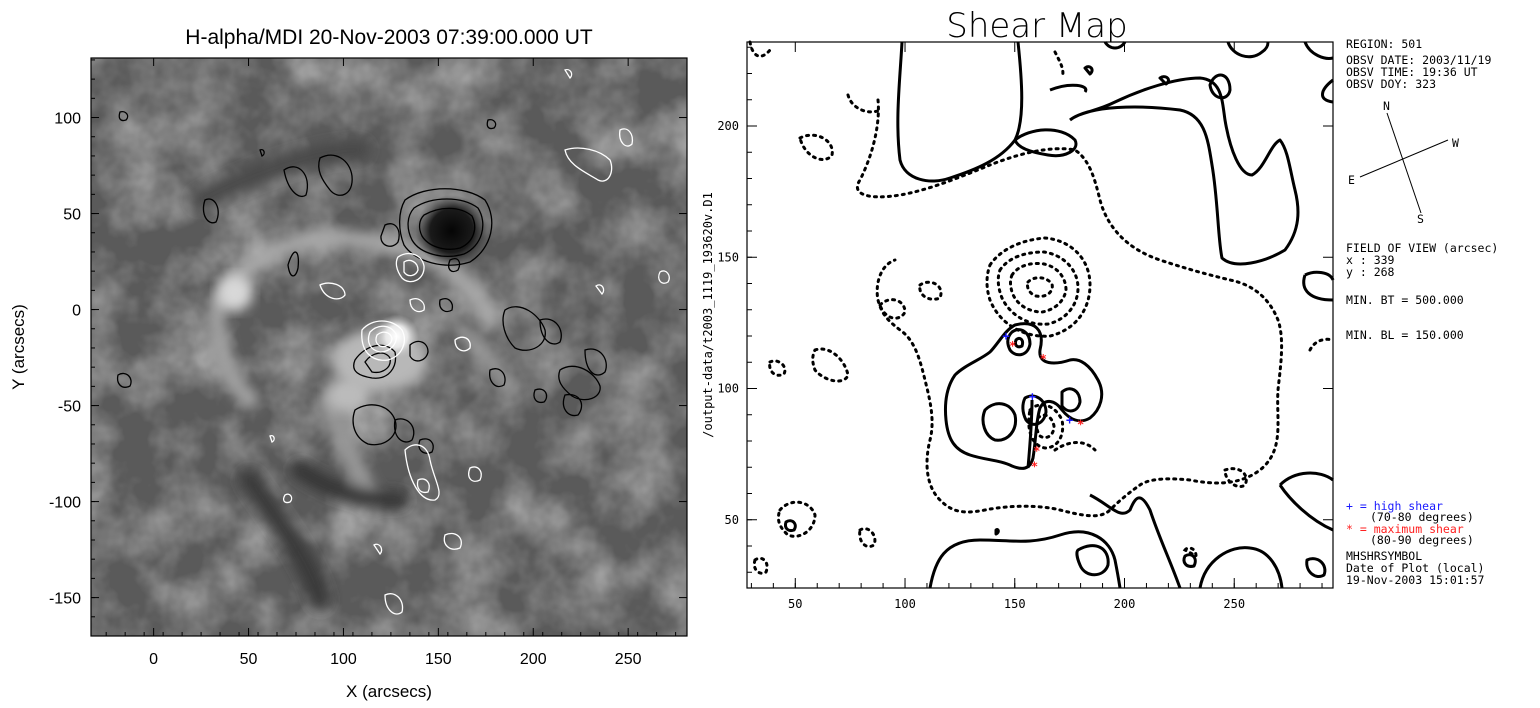  What do you see at coordinates (1405, 529) in the screenshot?
I see `legend-max-shear: * = maximum shear` at bounding box center [1405, 529].